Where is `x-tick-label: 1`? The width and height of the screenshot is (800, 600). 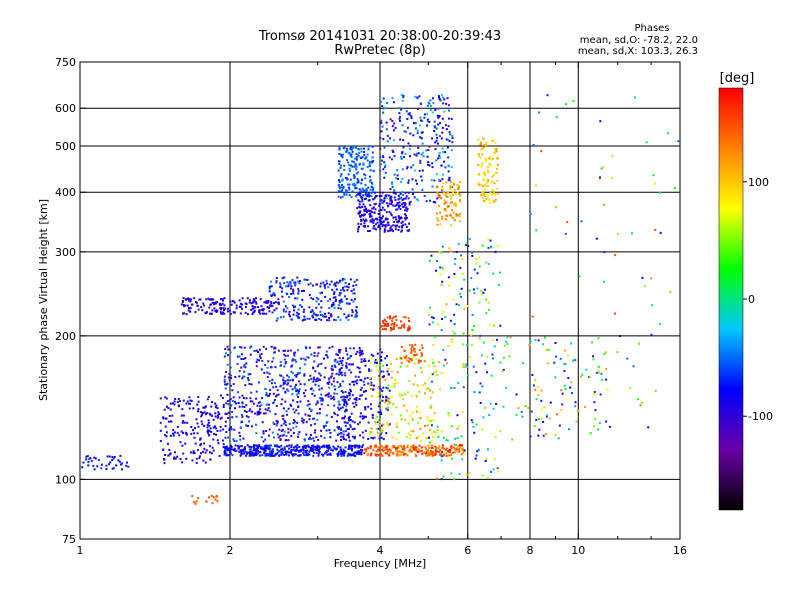 x-tick-label: 1 is located at coordinates (80, 550).